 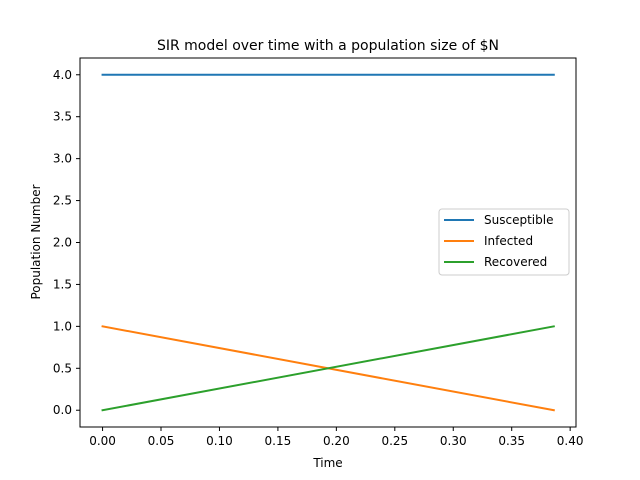 I want to click on legend-box, so click(x=504, y=242).